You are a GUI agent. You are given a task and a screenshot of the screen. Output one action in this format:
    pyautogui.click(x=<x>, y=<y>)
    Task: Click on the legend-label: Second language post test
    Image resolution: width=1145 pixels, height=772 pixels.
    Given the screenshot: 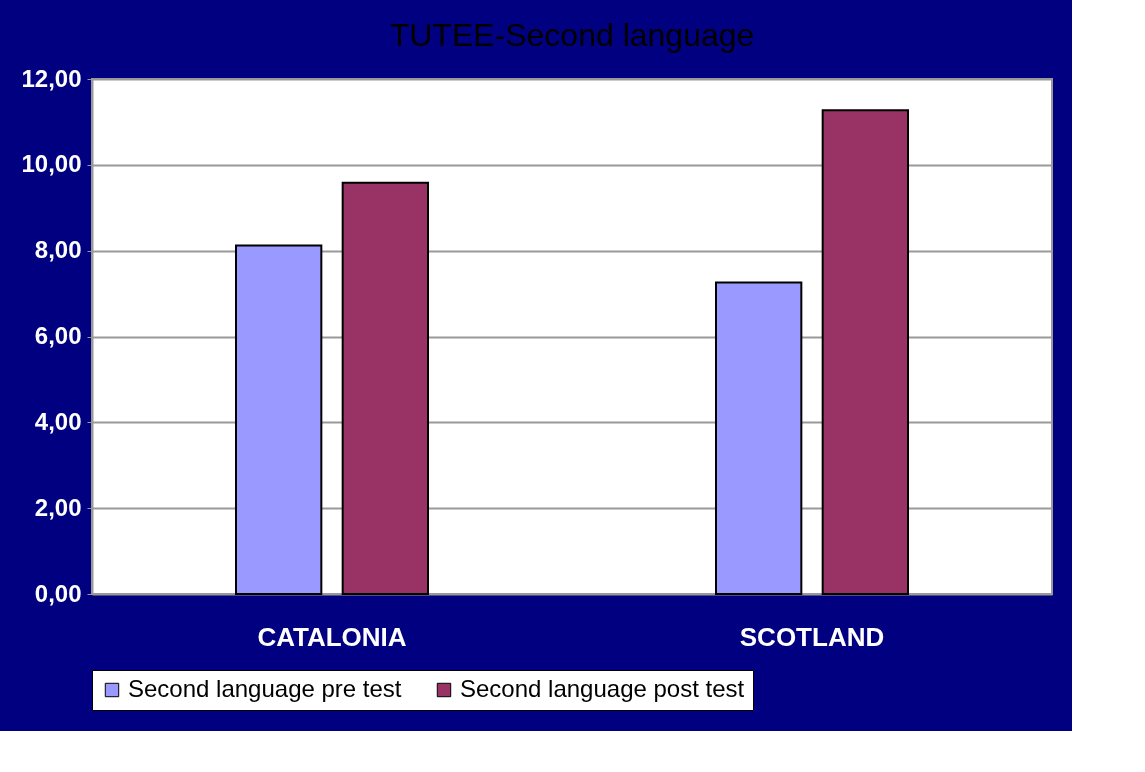 What is the action you would take?
    pyautogui.click(x=602, y=688)
    